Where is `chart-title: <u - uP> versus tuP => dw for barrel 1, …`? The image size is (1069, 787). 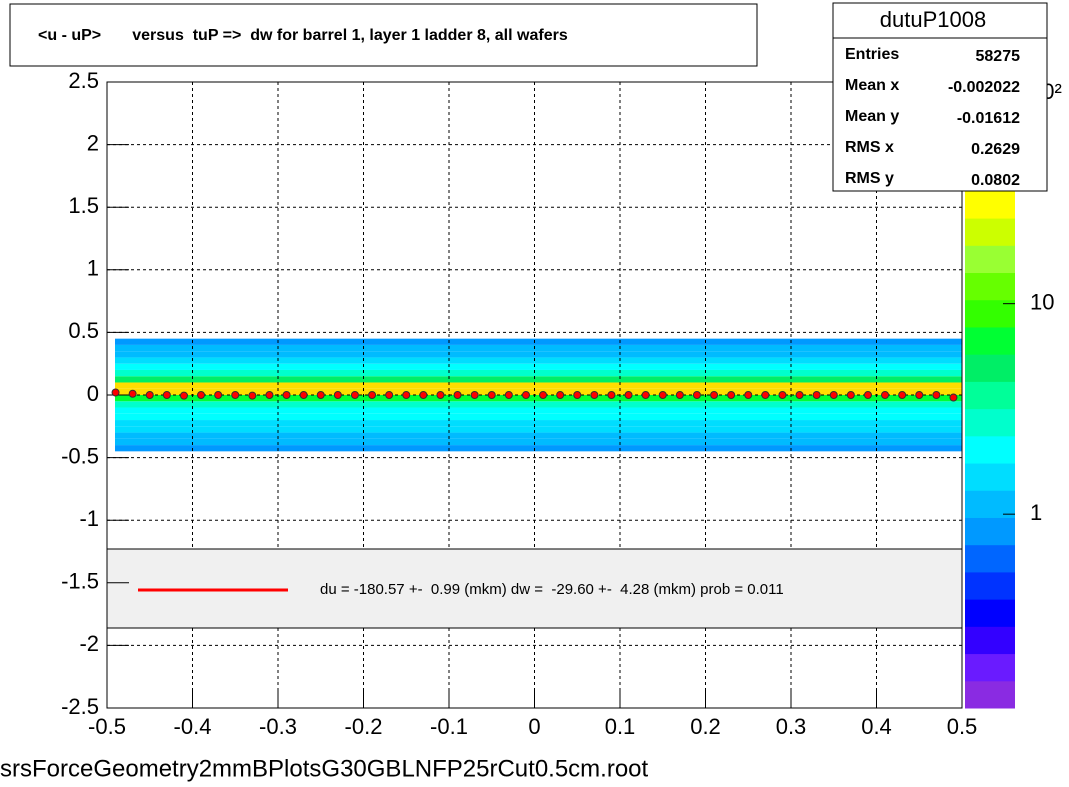
chart-title: <u - uP> versus tuP => dw for barrel 1, … is located at coordinates (303, 35).